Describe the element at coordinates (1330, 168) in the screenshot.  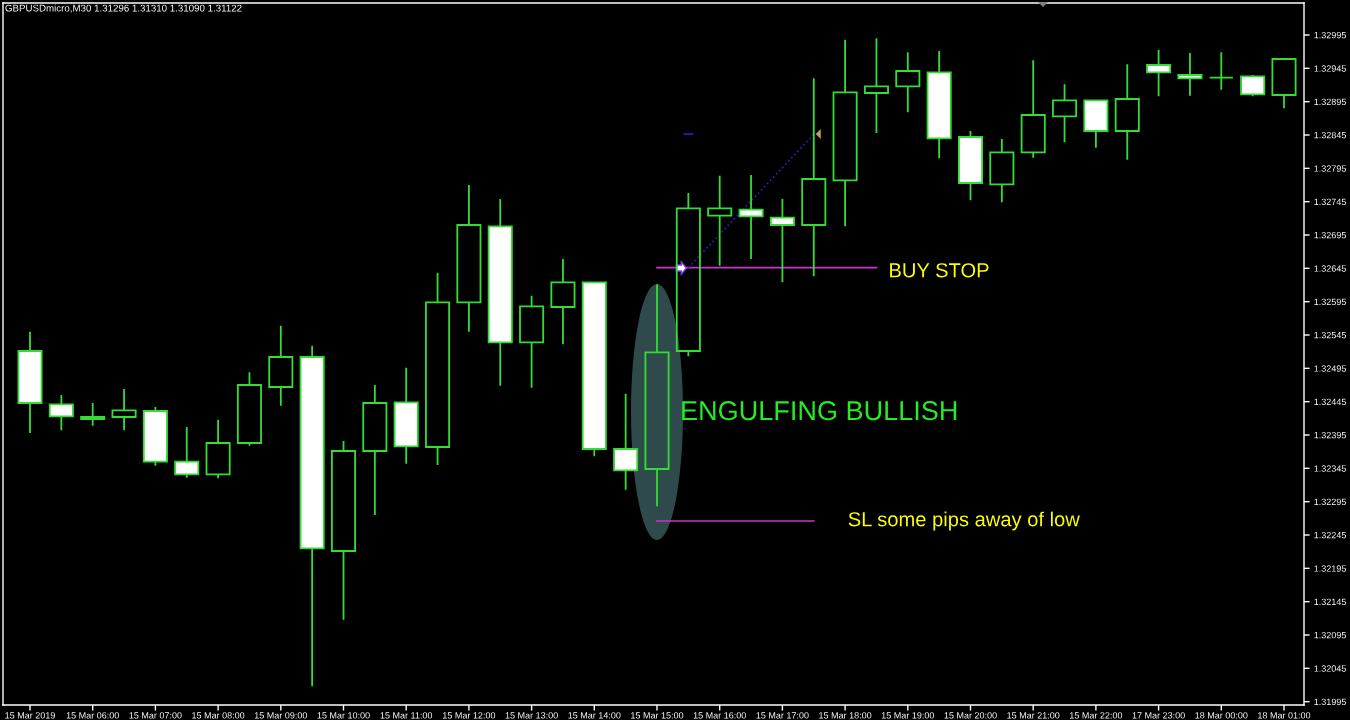
I see `y-tick-label: 1.32795` at that location.